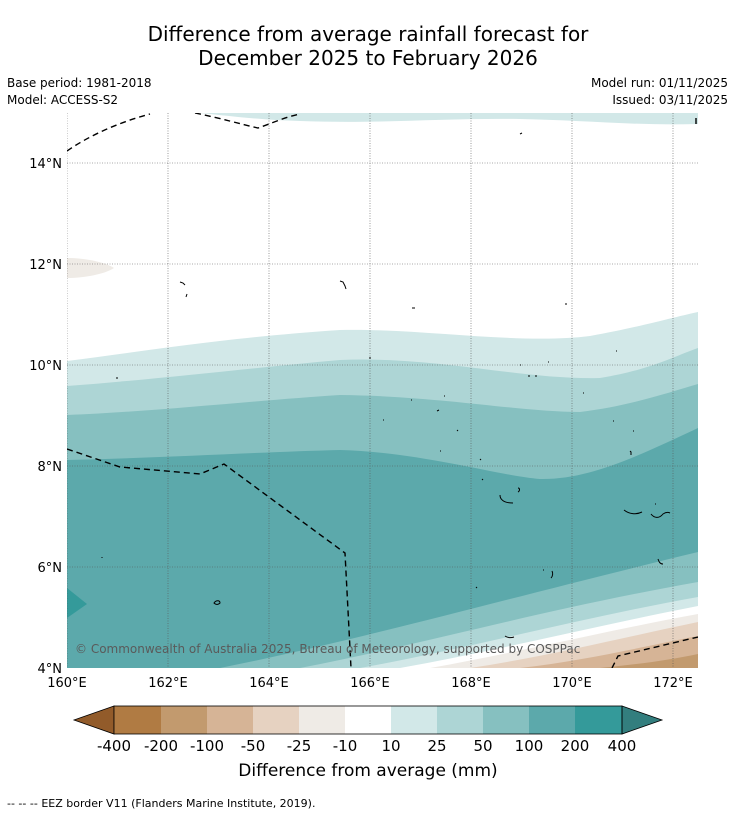 The image size is (736, 816). What do you see at coordinates (79, 83) in the screenshot?
I see `base-period: Base period: 1981-2018` at bounding box center [79, 83].